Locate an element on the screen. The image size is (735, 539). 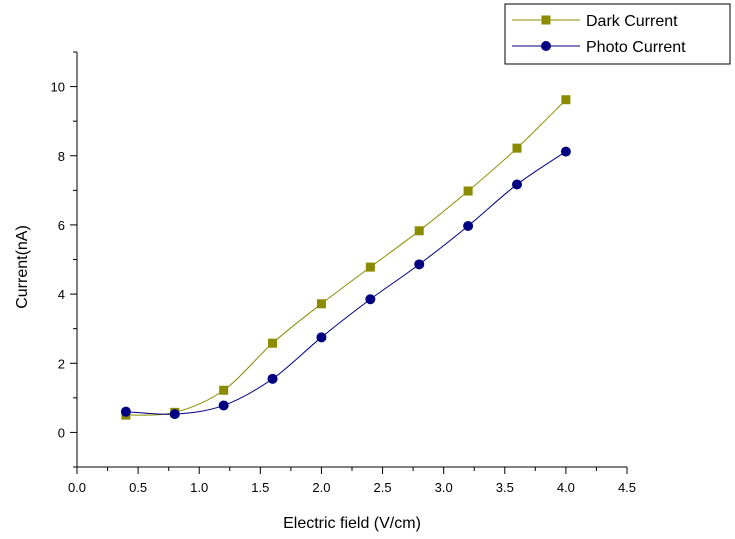
legend-item: Photo Current is located at coordinates (599, 47).